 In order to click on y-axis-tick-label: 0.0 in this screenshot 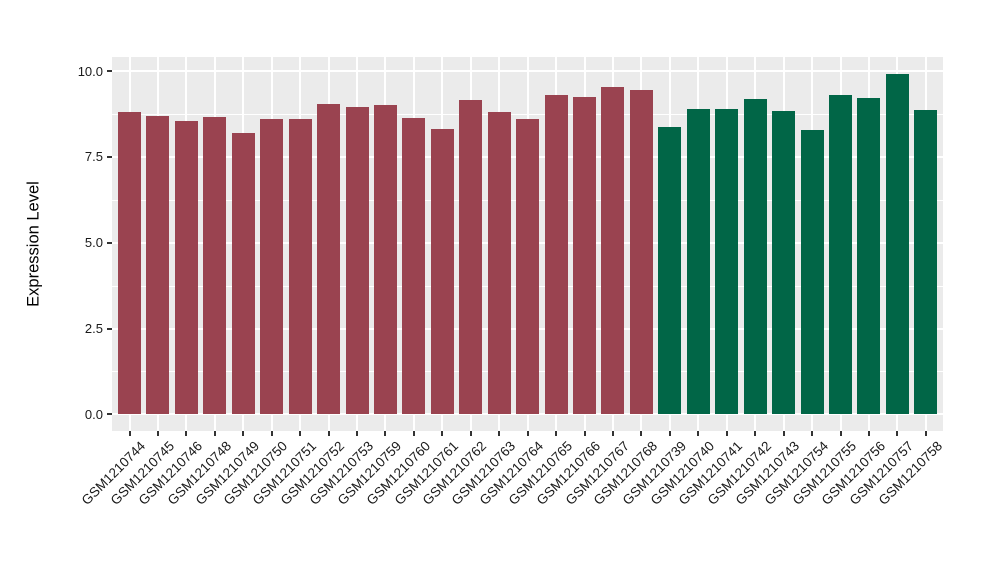, I will do `click(93, 414)`.